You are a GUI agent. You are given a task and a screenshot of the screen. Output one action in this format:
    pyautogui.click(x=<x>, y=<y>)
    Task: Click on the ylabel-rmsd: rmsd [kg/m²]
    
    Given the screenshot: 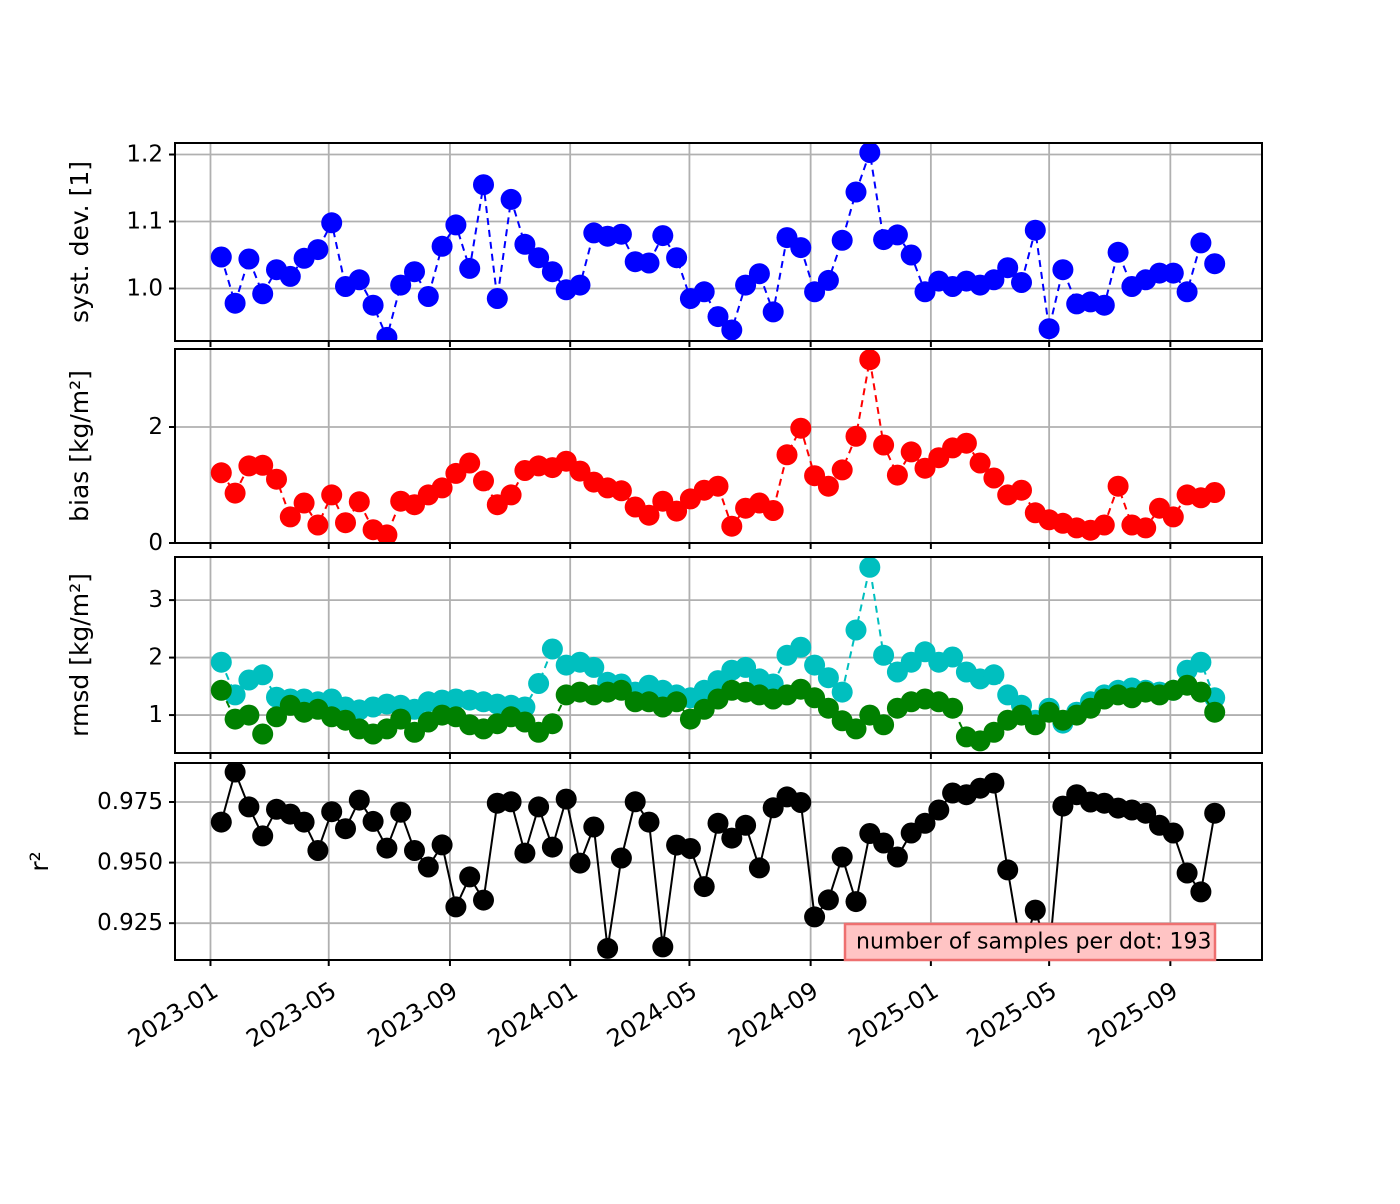 What is the action you would take?
    pyautogui.click(x=79, y=655)
    